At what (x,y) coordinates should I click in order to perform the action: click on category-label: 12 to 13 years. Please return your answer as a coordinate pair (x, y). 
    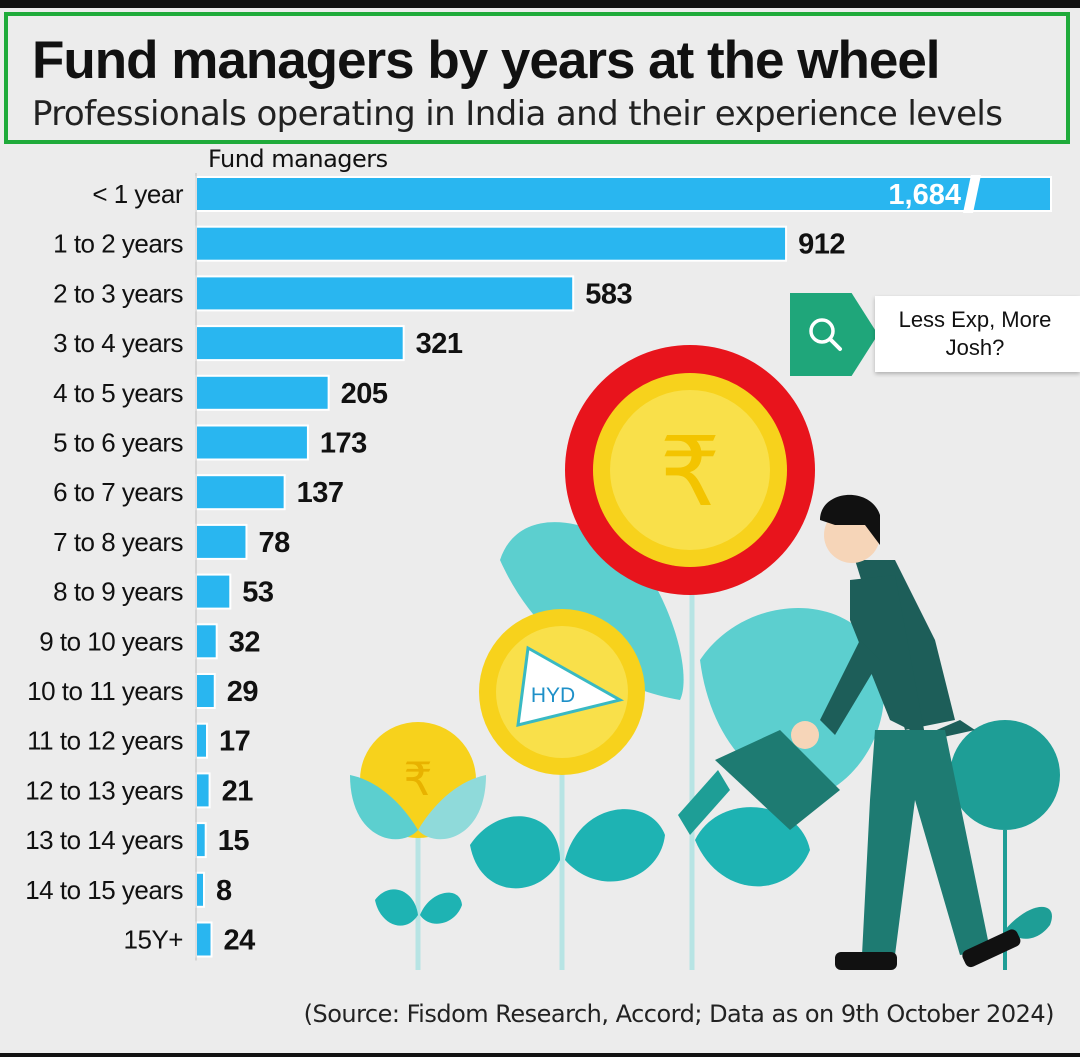
    Looking at the image, I should click on (104, 790).